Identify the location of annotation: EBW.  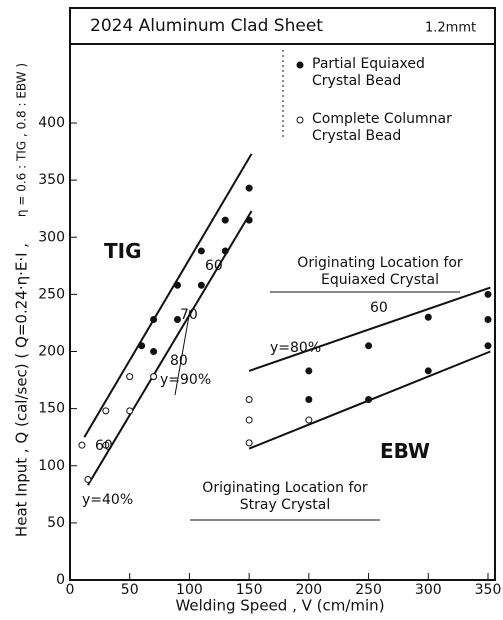
(405, 451).